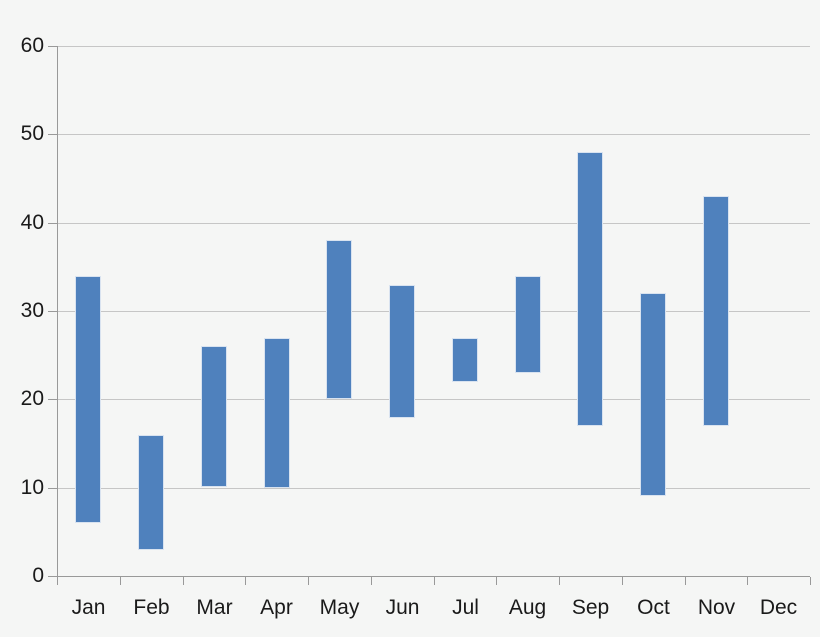  I want to click on y-axis-label: 60, so click(32, 45).